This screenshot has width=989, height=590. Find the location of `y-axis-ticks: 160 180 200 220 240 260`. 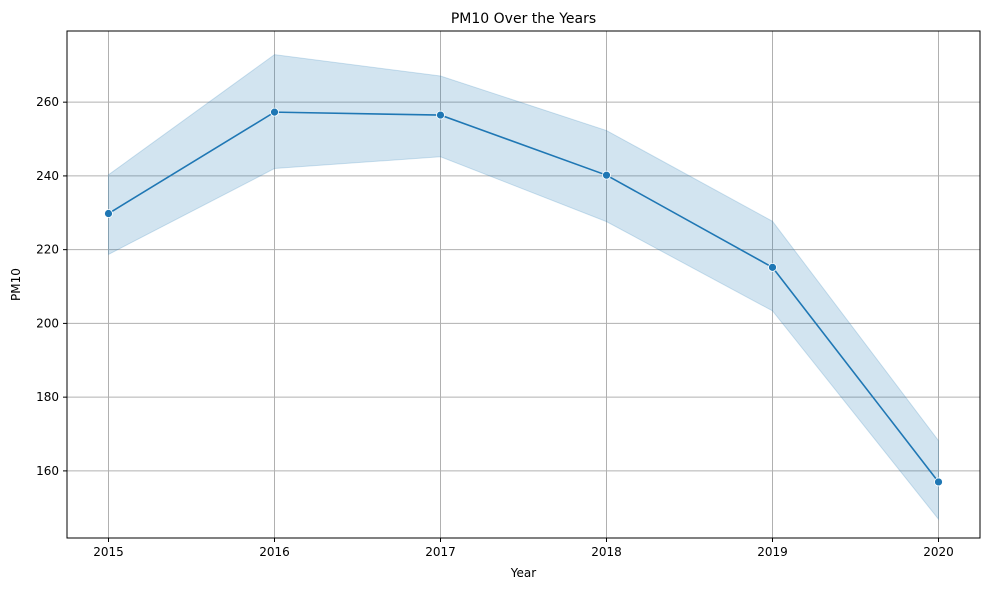

y-axis-ticks: 160 180 200 220 240 260 is located at coordinates (51, 286).